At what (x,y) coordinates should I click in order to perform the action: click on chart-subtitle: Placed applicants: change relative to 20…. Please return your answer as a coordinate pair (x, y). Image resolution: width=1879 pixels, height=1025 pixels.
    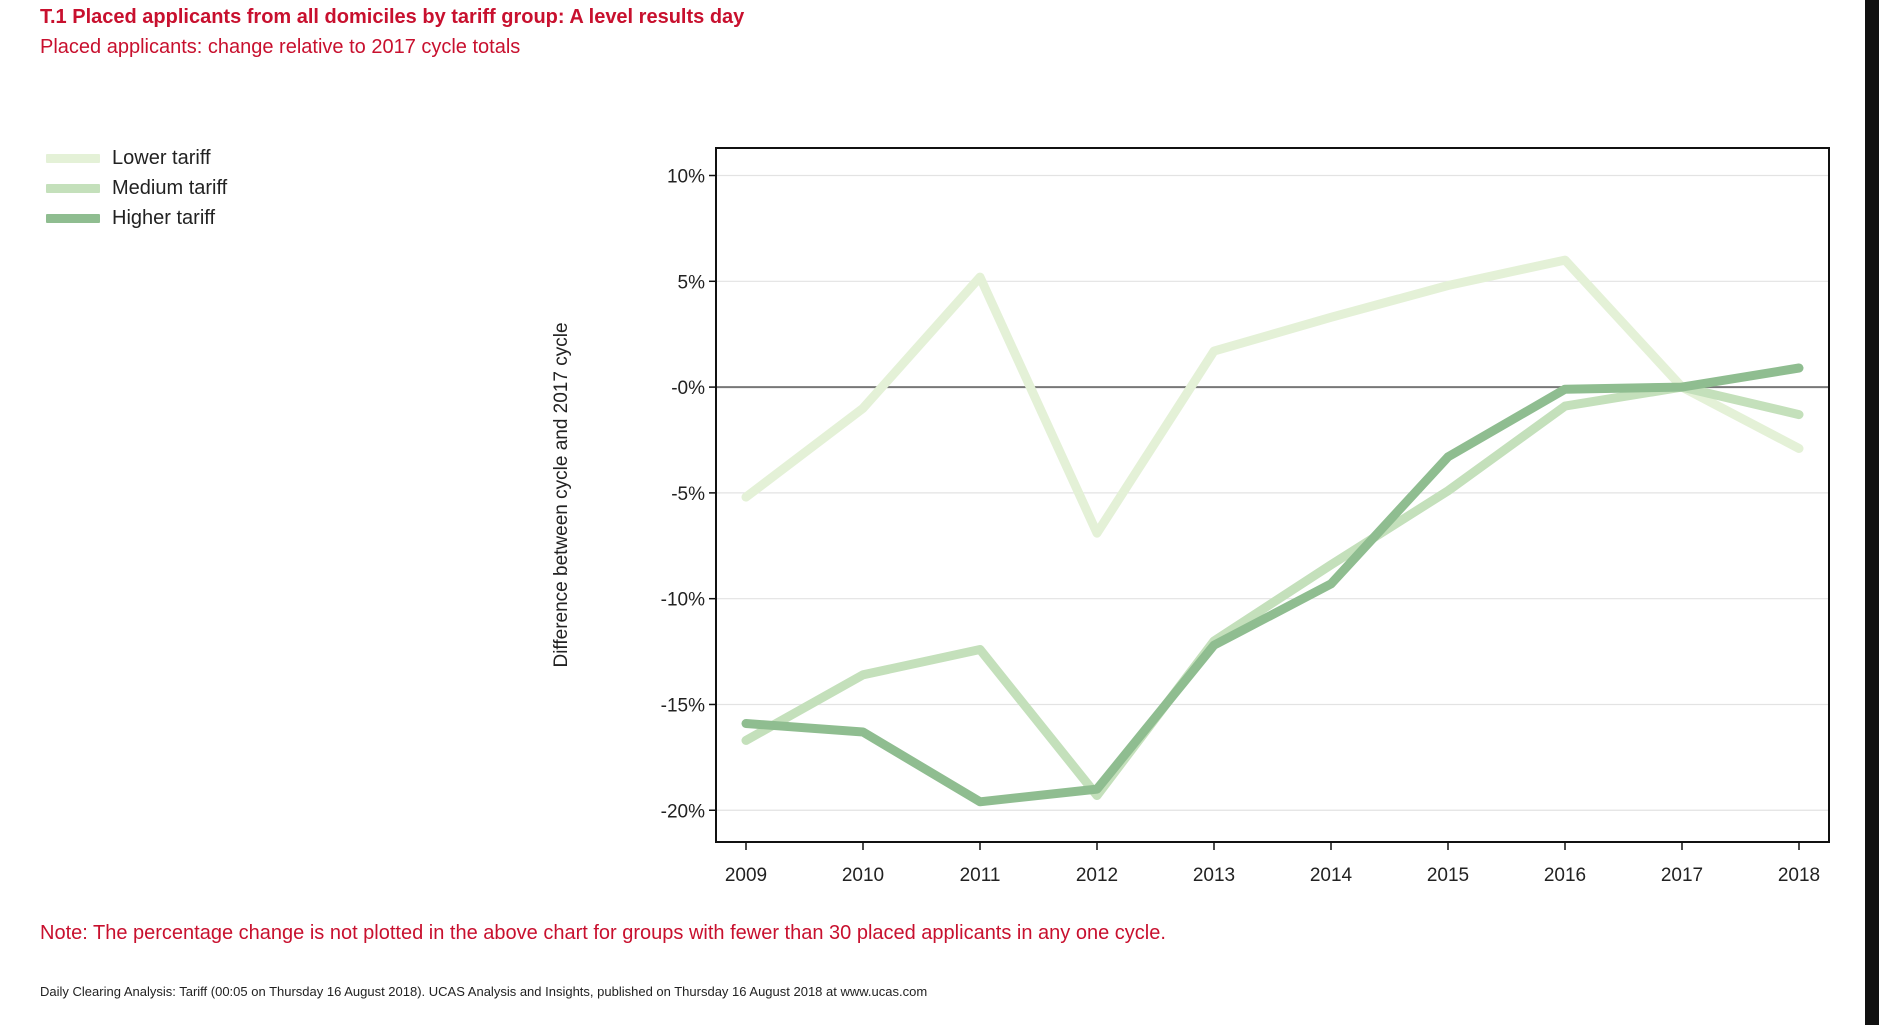
    Looking at the image, I should click on (280, 47).